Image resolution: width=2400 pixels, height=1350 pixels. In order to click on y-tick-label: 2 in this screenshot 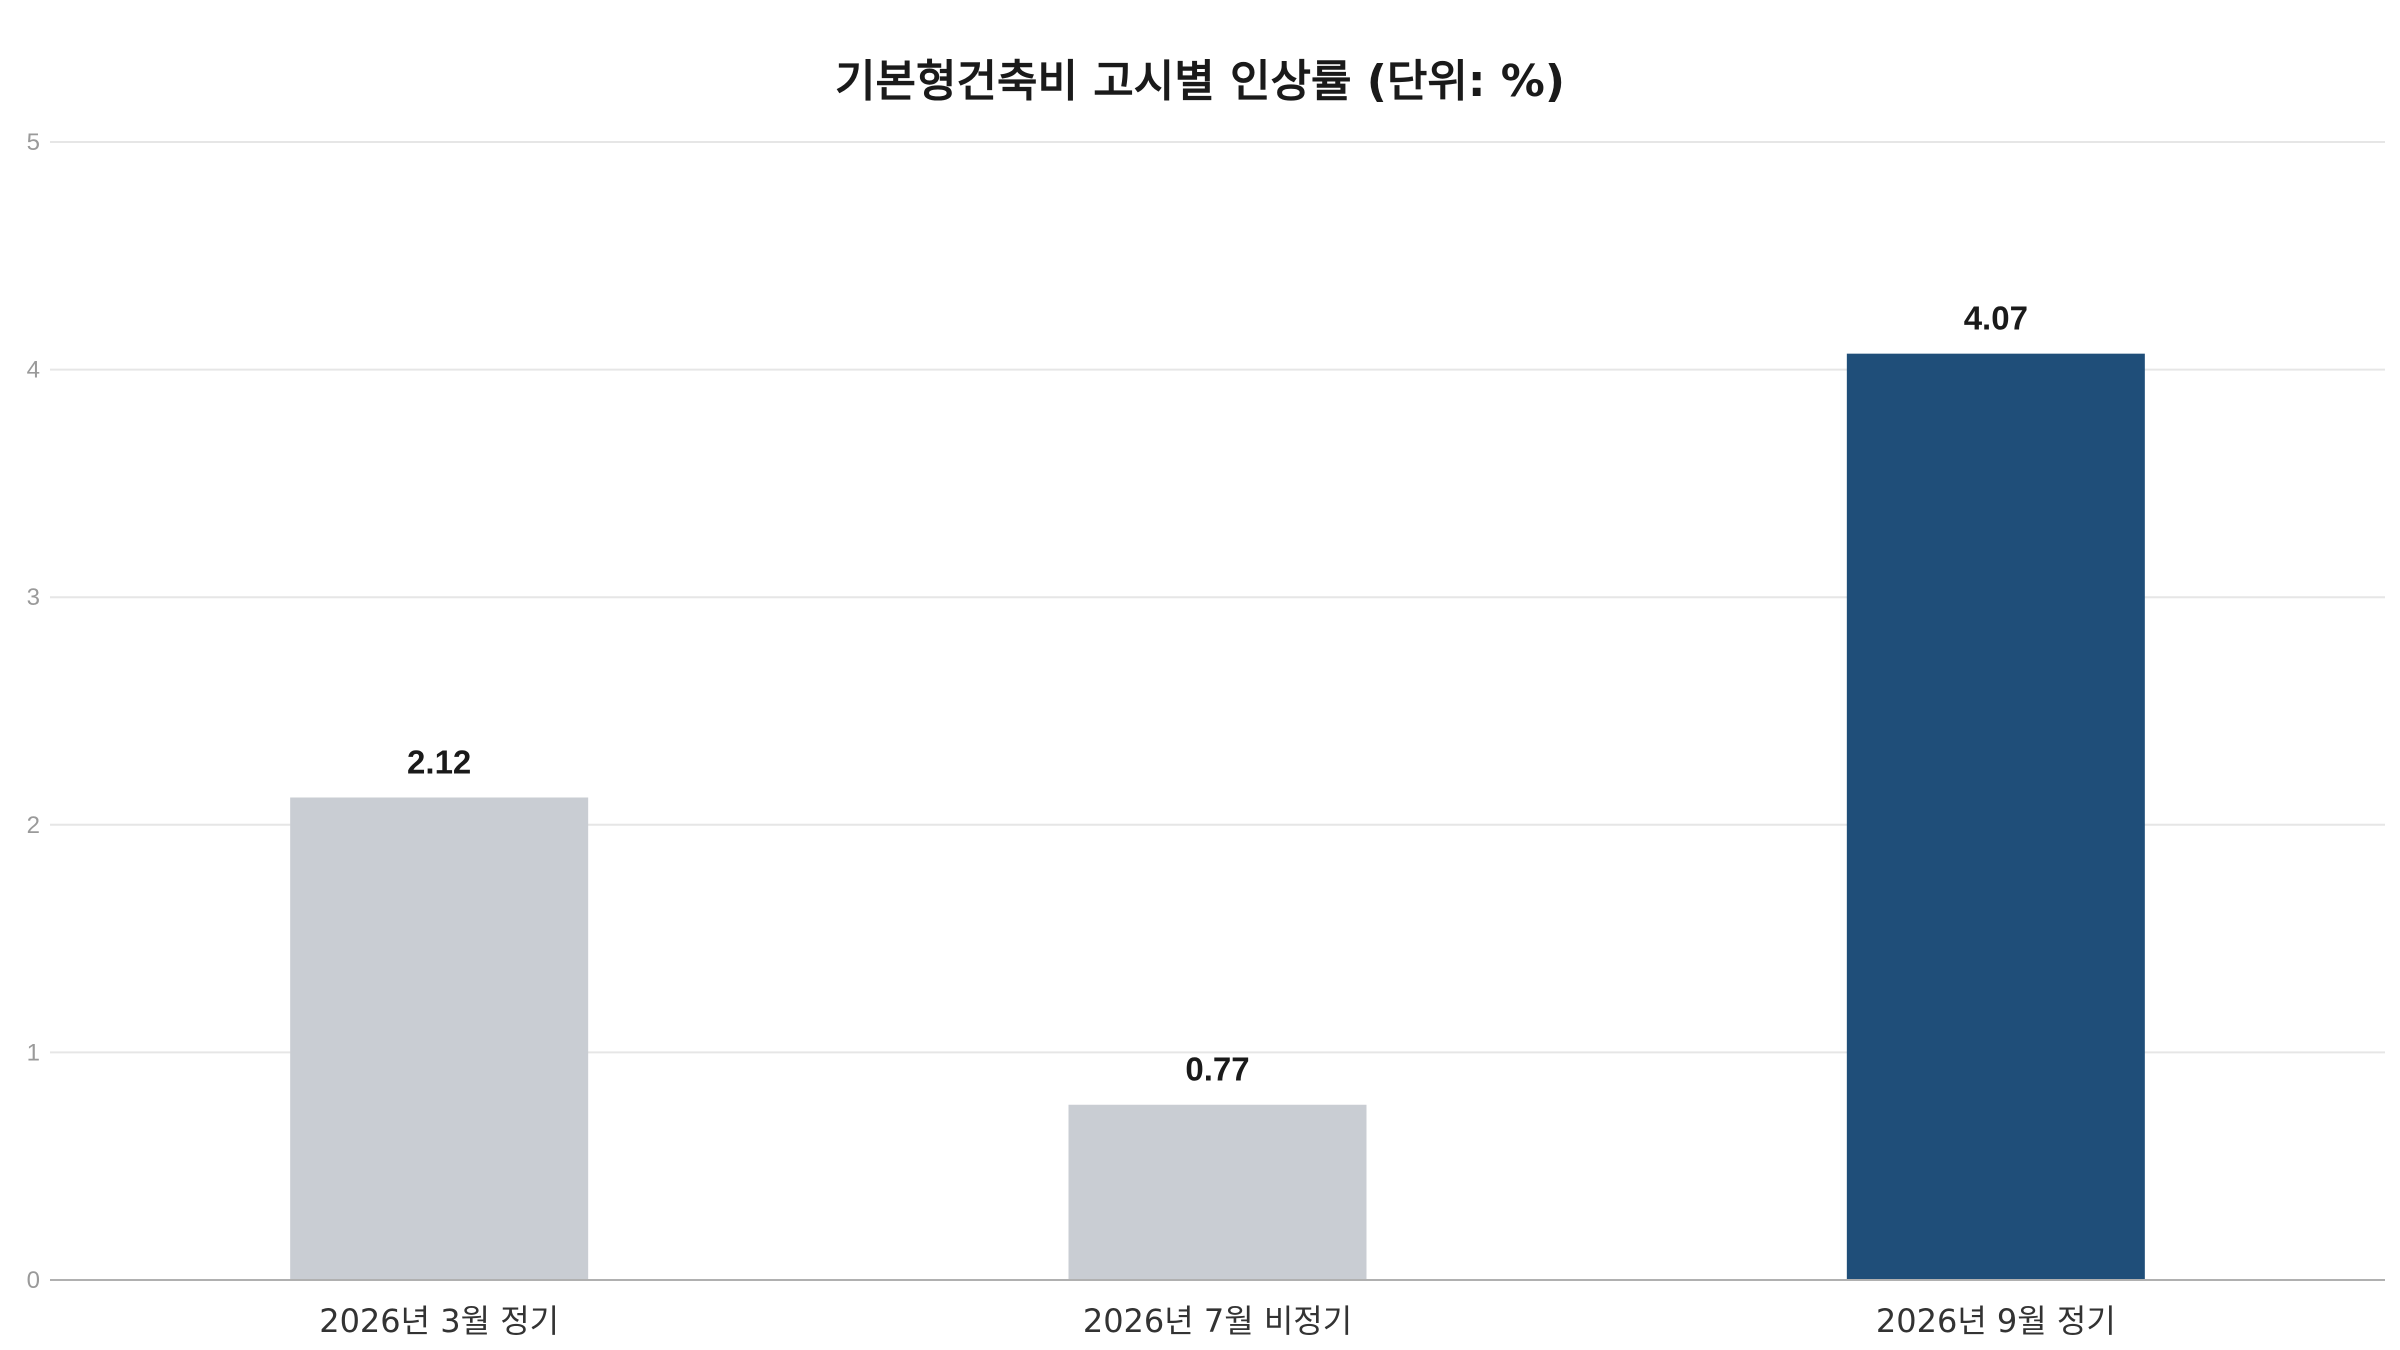, I will do `click(33, 825)`.